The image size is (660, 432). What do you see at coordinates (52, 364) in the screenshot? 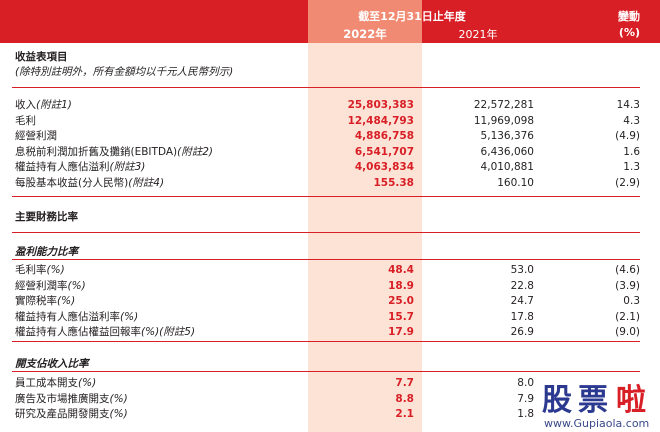
I see `expense-section-title: 開支佔收入比率` at bounding box center [52, 364].